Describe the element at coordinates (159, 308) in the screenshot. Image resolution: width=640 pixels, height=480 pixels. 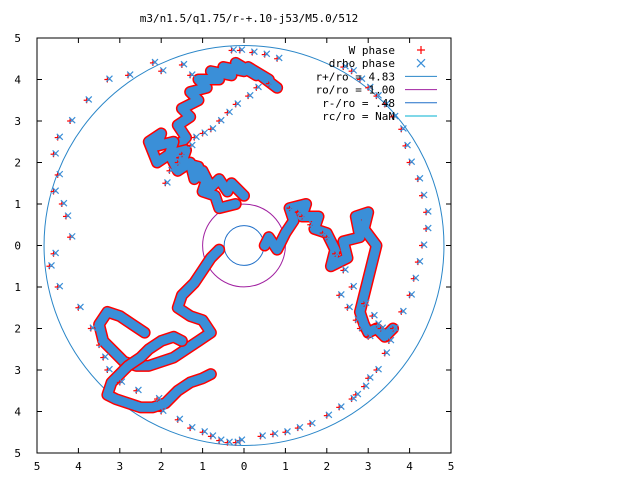
I see `arm-lower-band` at that location.